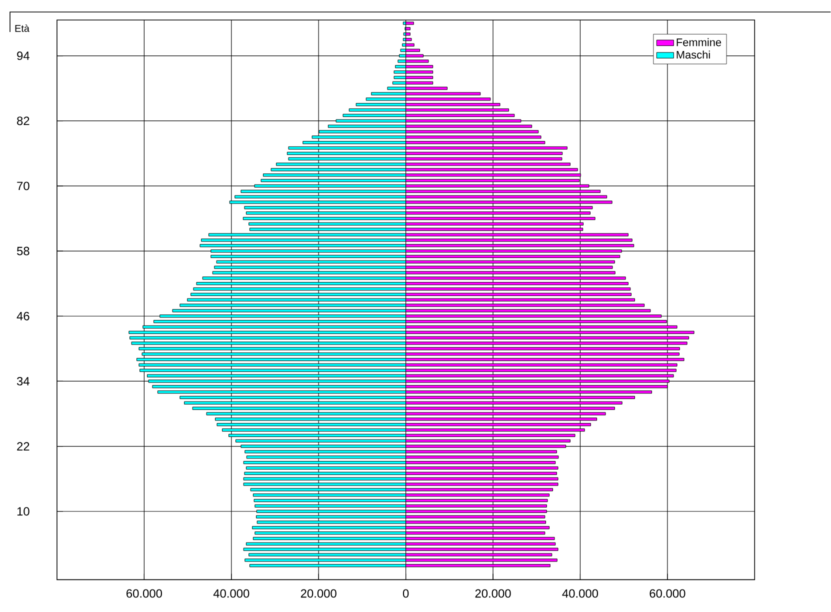  What do you see at coordinates (22, 28) in the screenshot?
I see `y-axis-title: Età` at bounding box center [22, 28].